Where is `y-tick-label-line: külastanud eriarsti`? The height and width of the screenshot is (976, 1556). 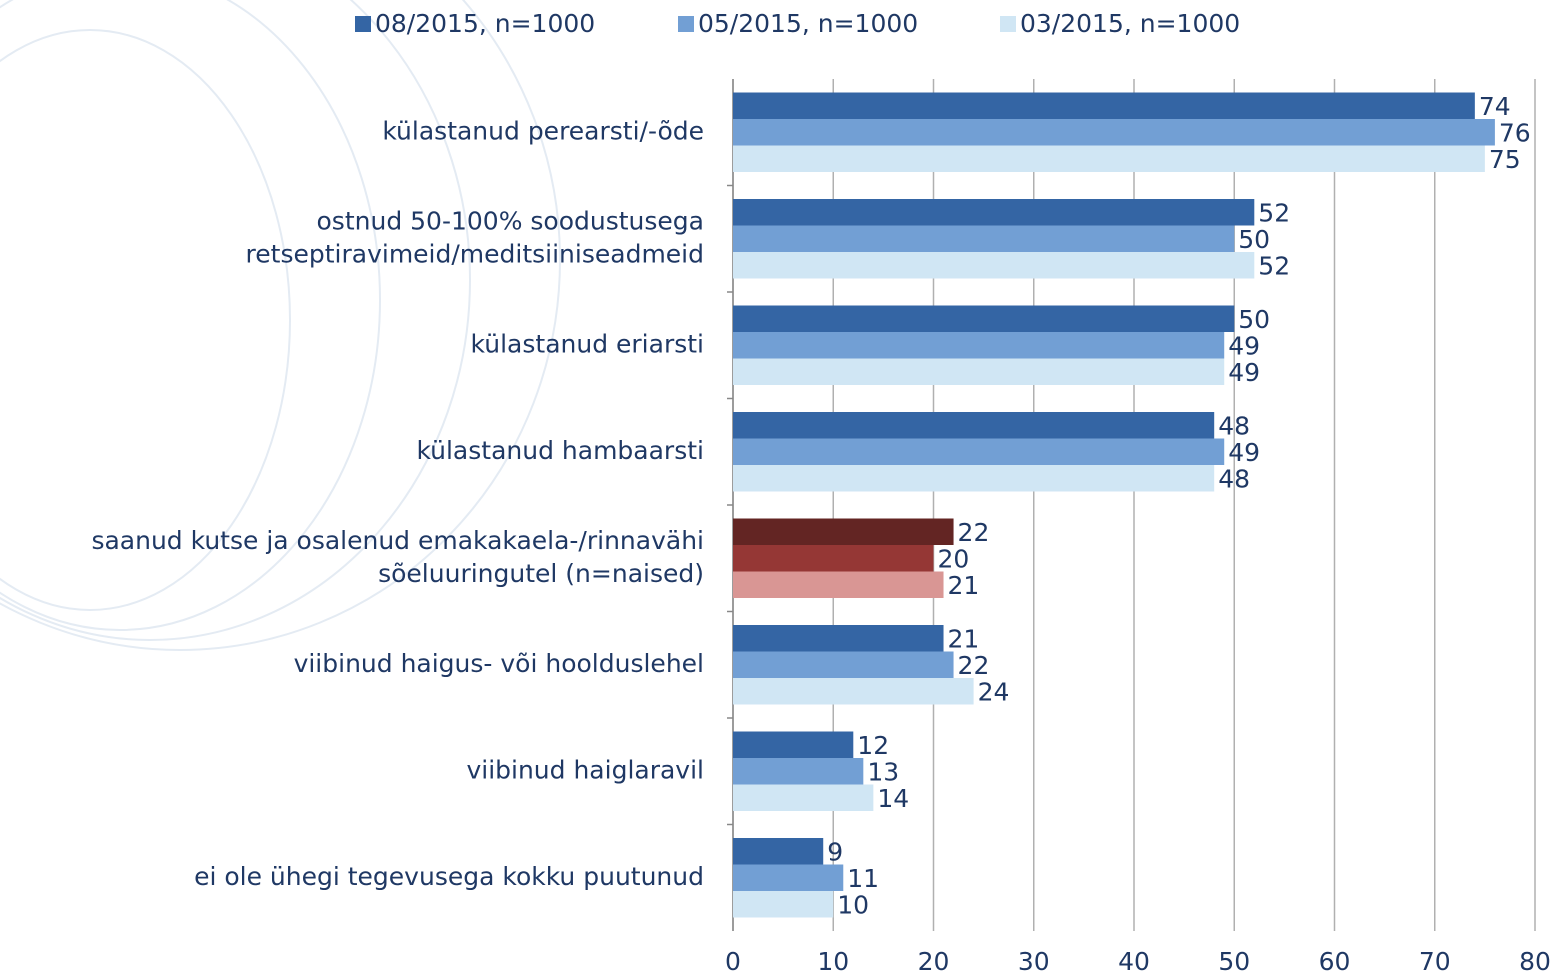 y-tick-label-line: külastanud eriarsti is located at coordinates (587, 343).